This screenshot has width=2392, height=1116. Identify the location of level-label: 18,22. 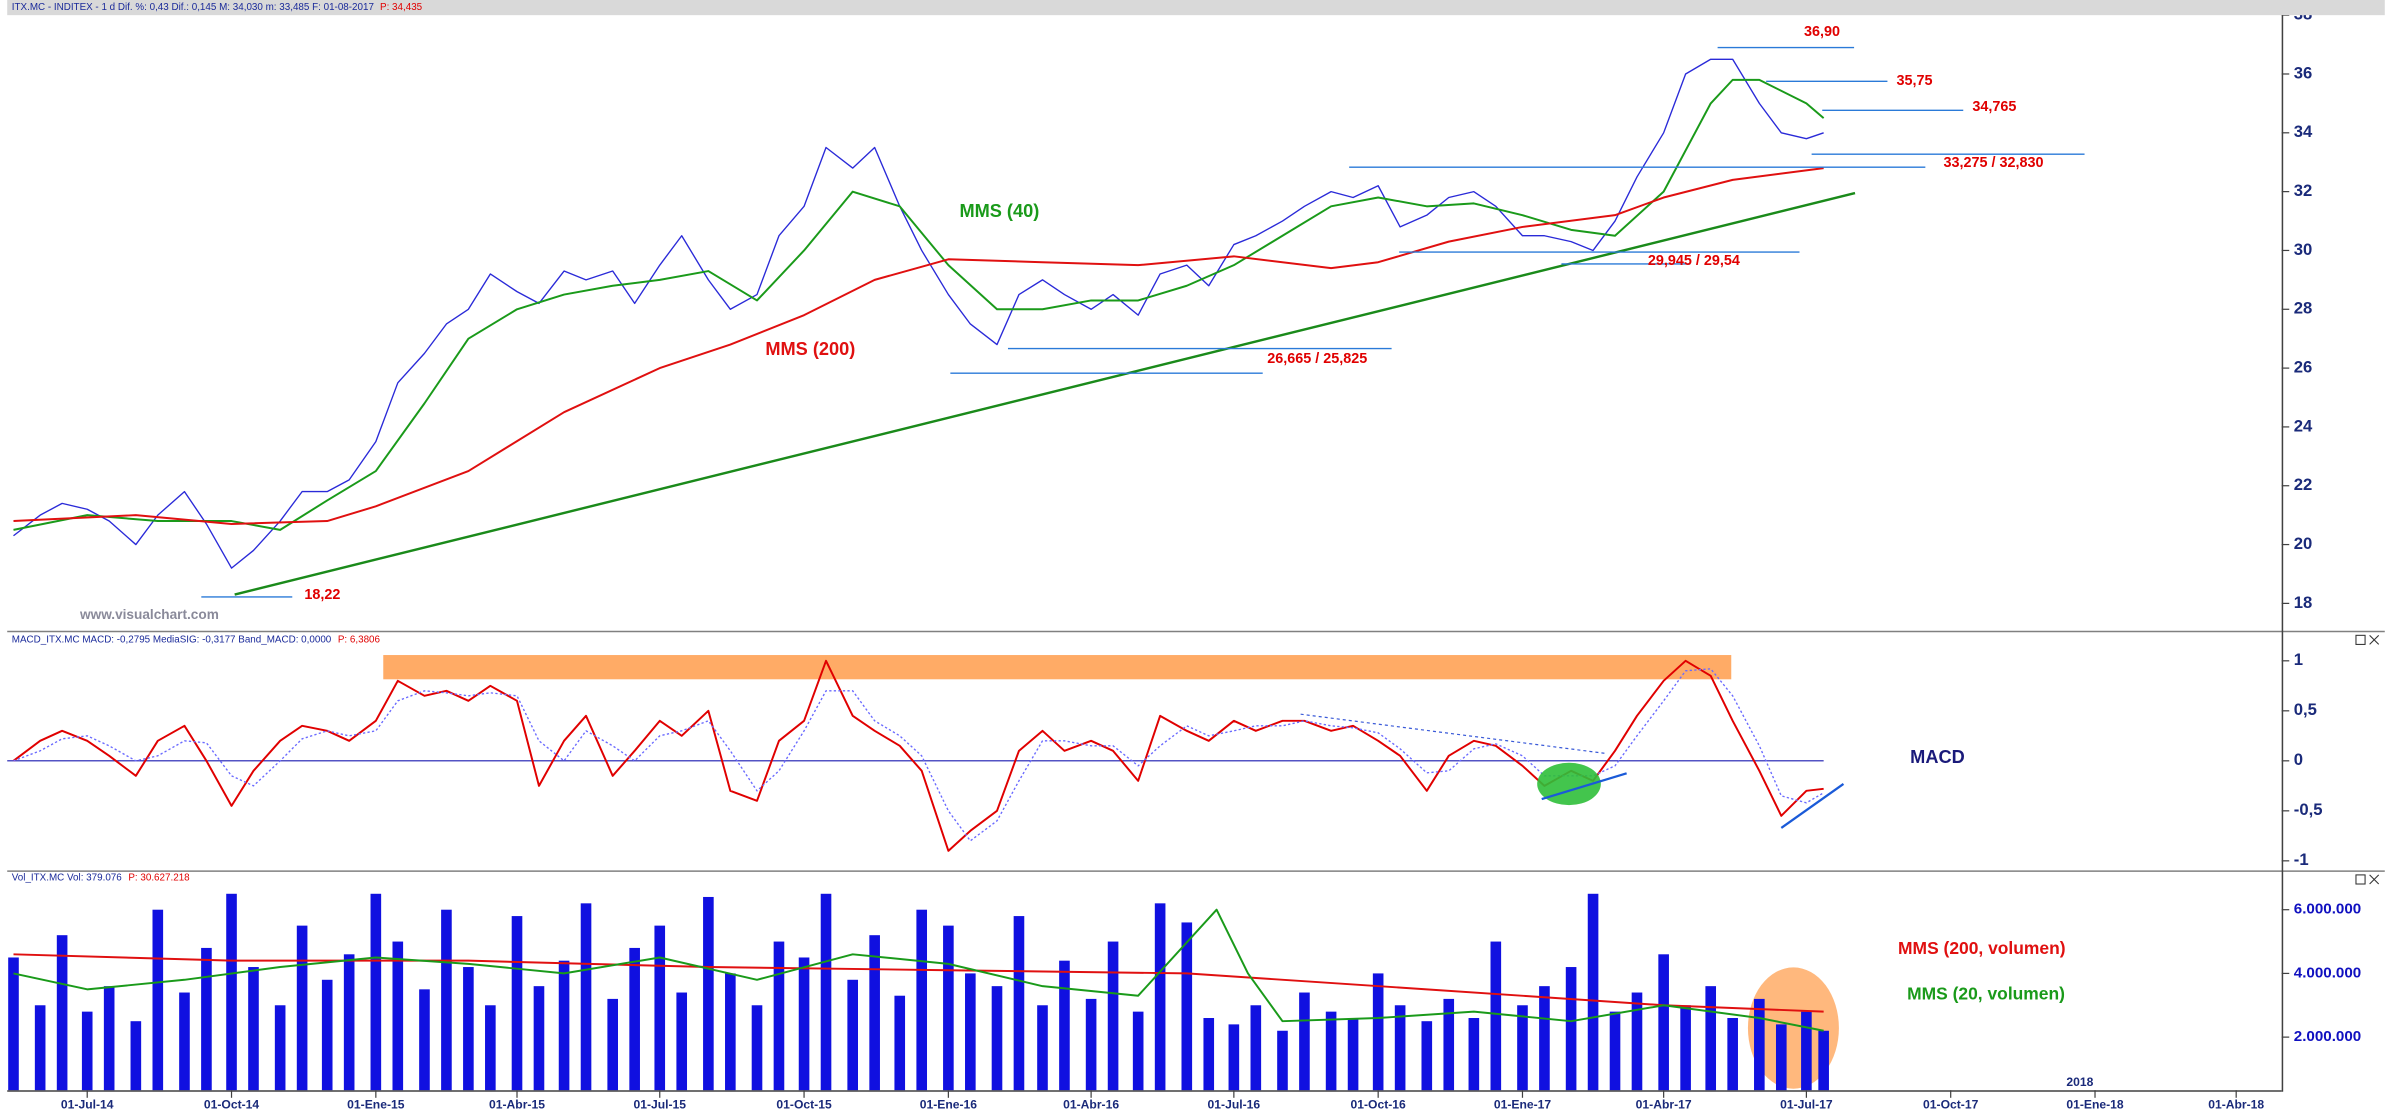
(322, 595).